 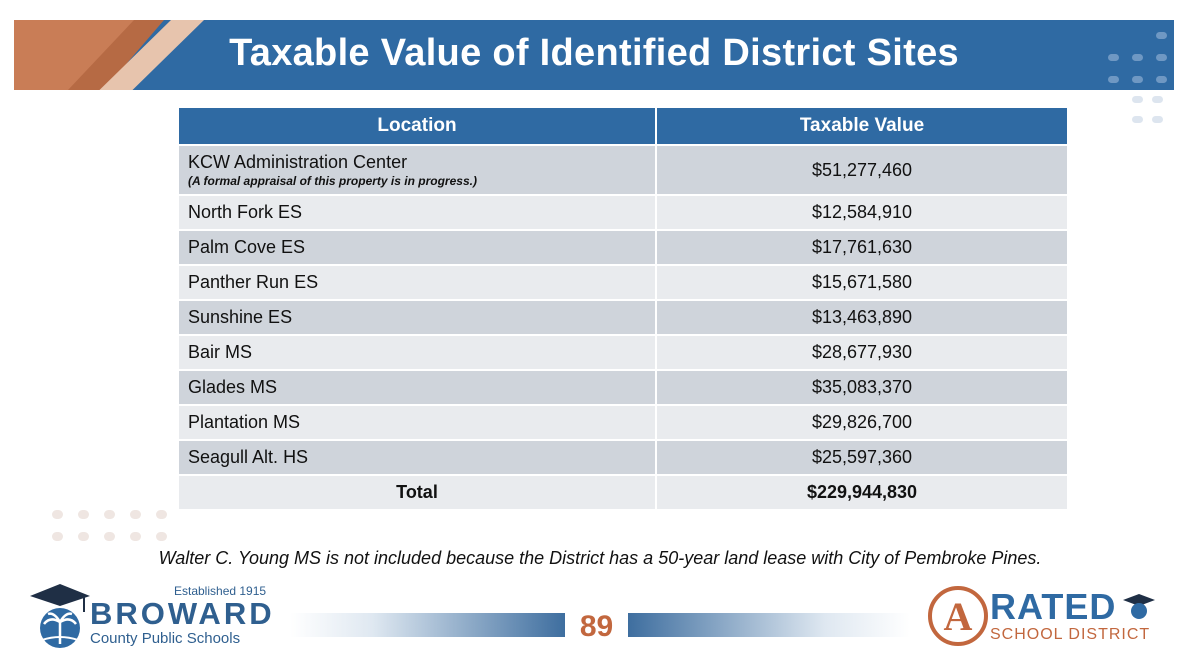 I want to click on table-row: Panther Run ES $15,671,580, so click(x=623, y=282).